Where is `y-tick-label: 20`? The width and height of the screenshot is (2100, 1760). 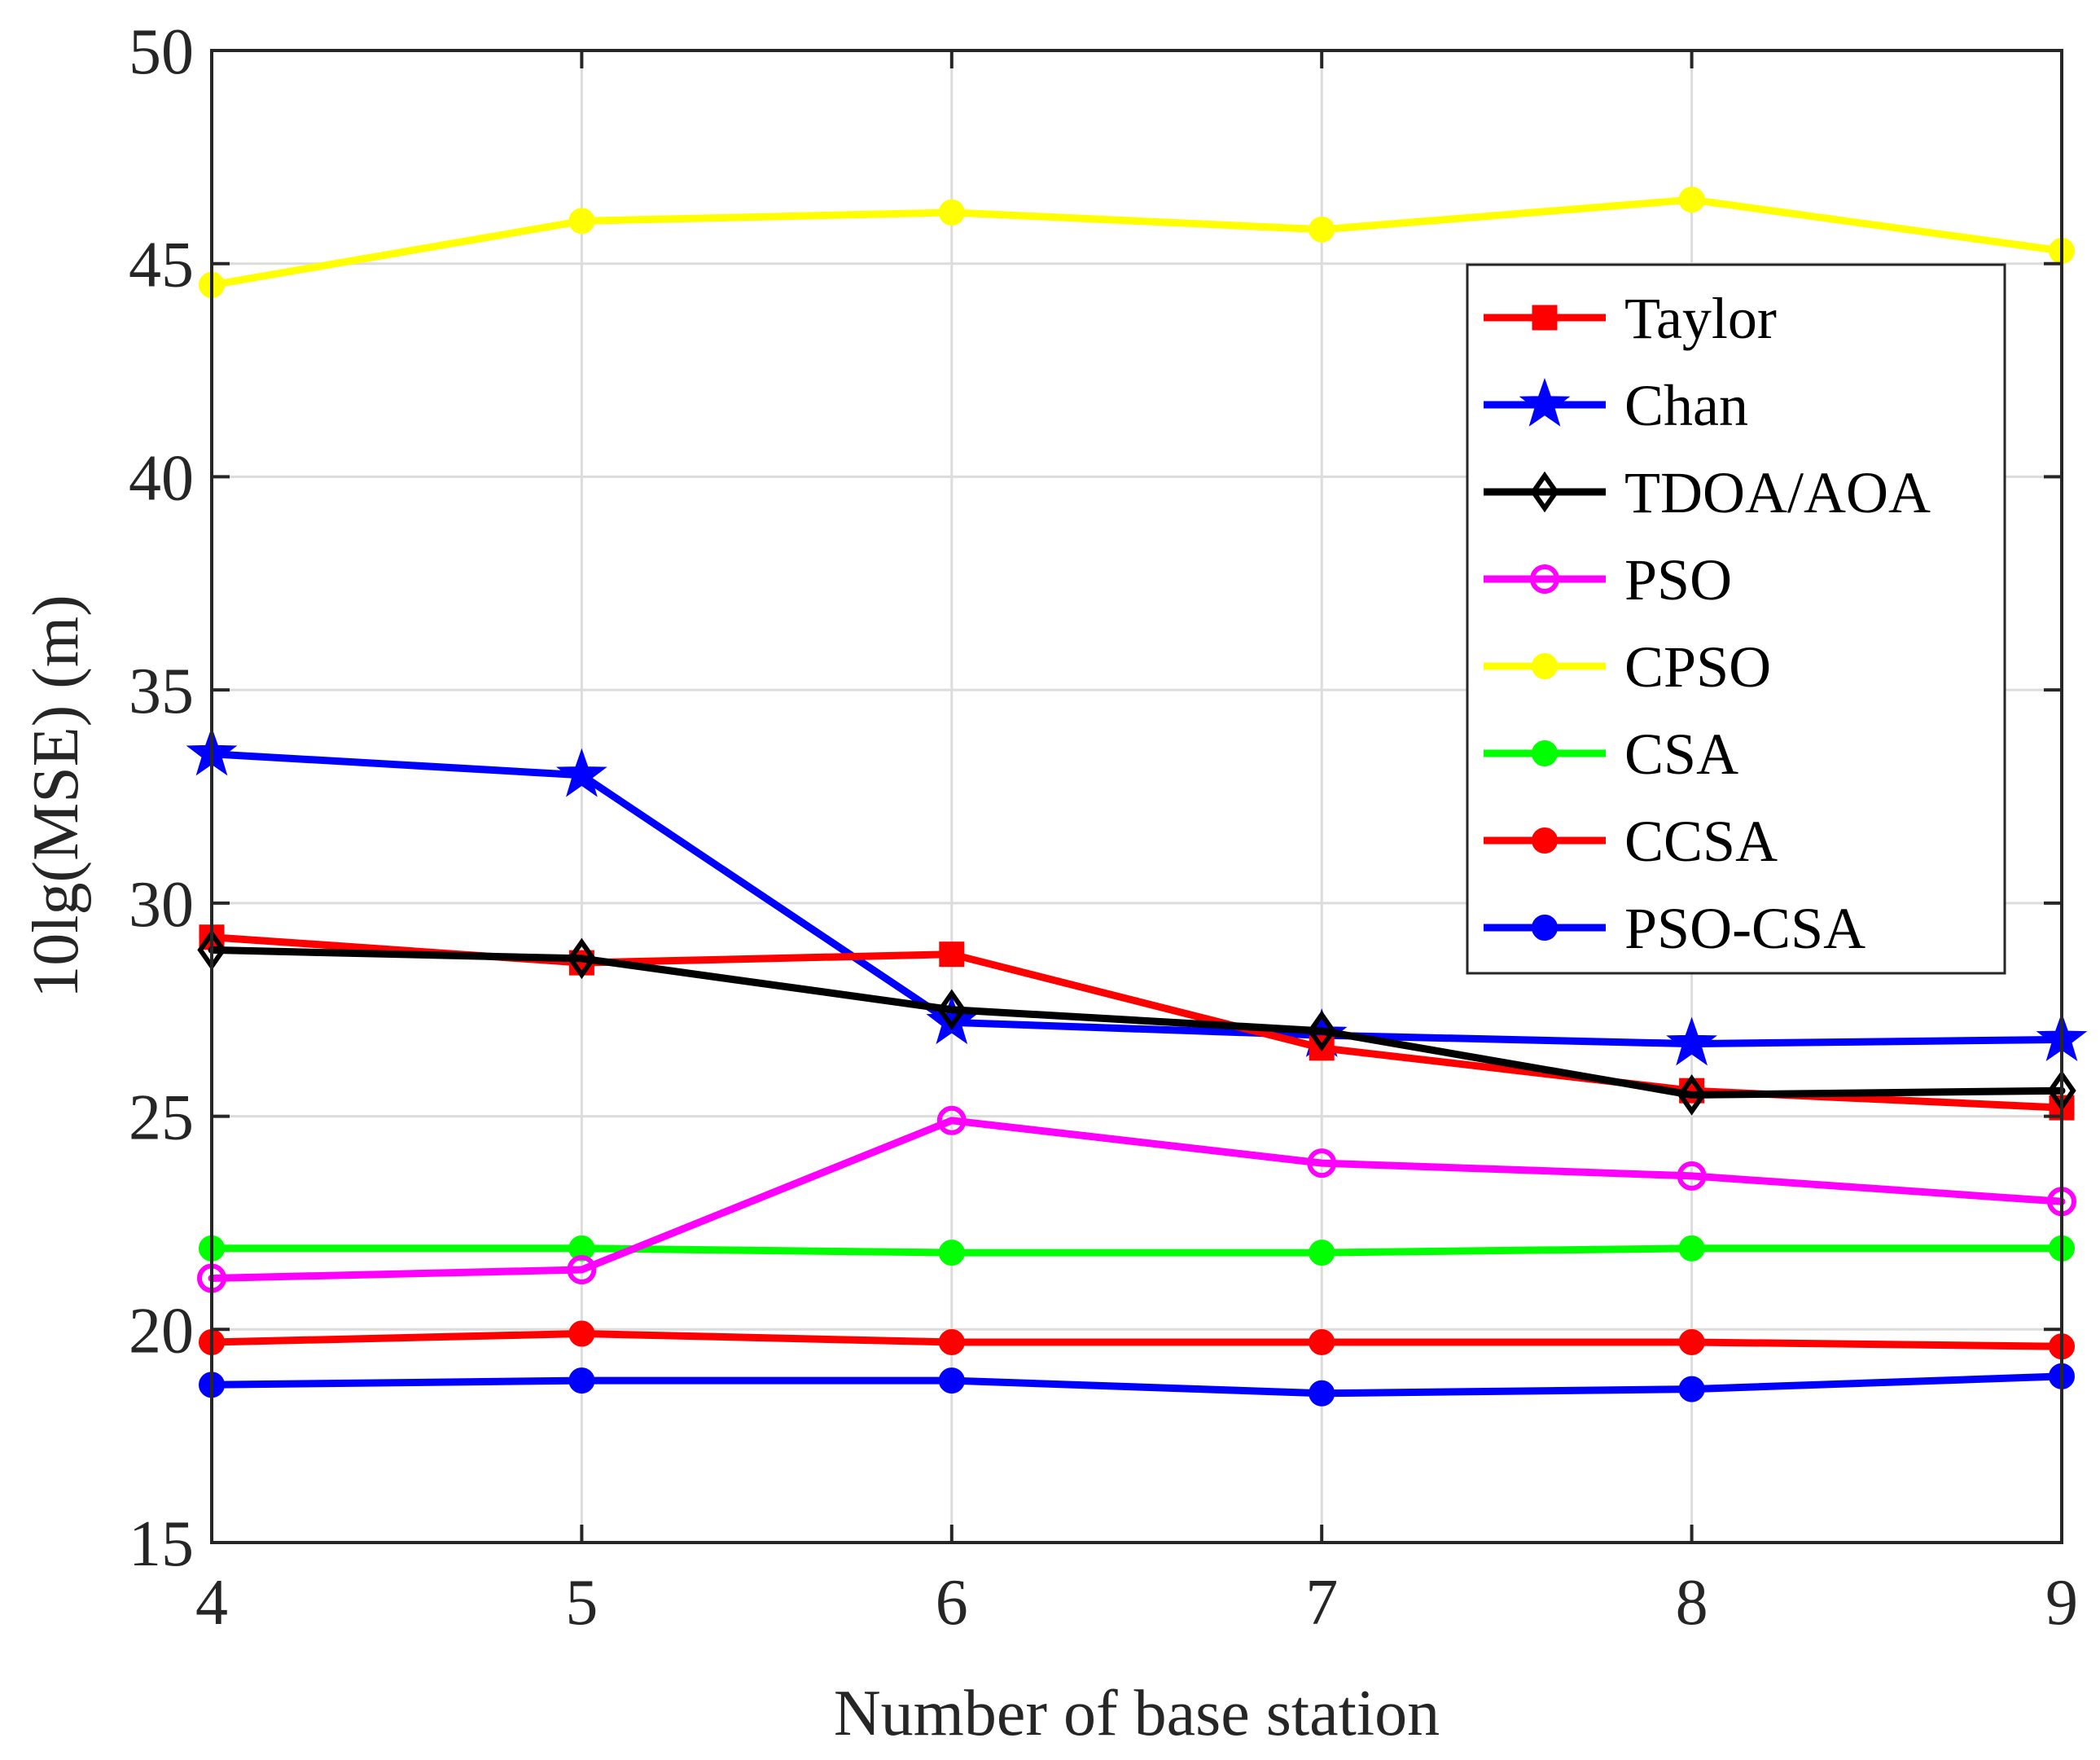
y-tick-label: 20 is located at coordinates (161, 1331).